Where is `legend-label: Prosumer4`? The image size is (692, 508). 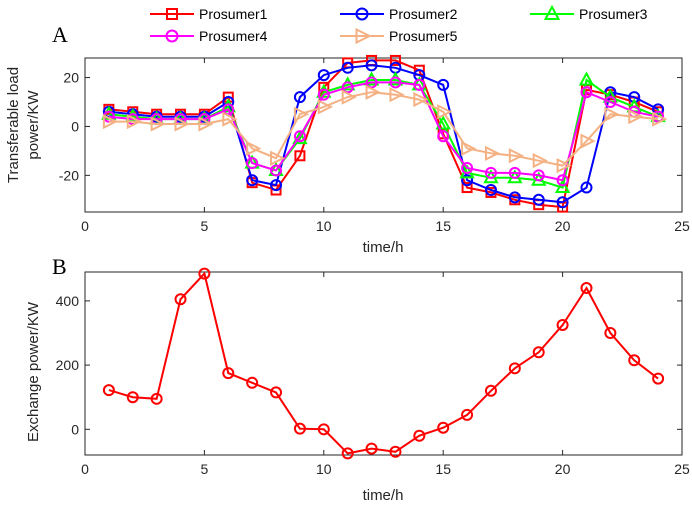 legend-label: Prosumer4 is located at coordinates (233, 36).